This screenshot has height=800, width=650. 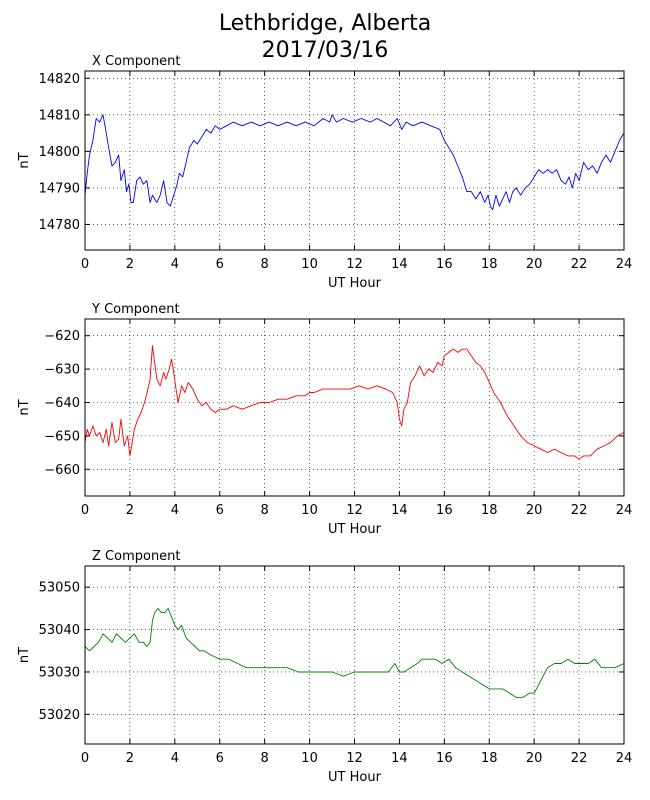 What do you see at coordinates (59, 630) in the screenshot?
I see `y-tick-label: 53040` at bounding box center [59, 630].